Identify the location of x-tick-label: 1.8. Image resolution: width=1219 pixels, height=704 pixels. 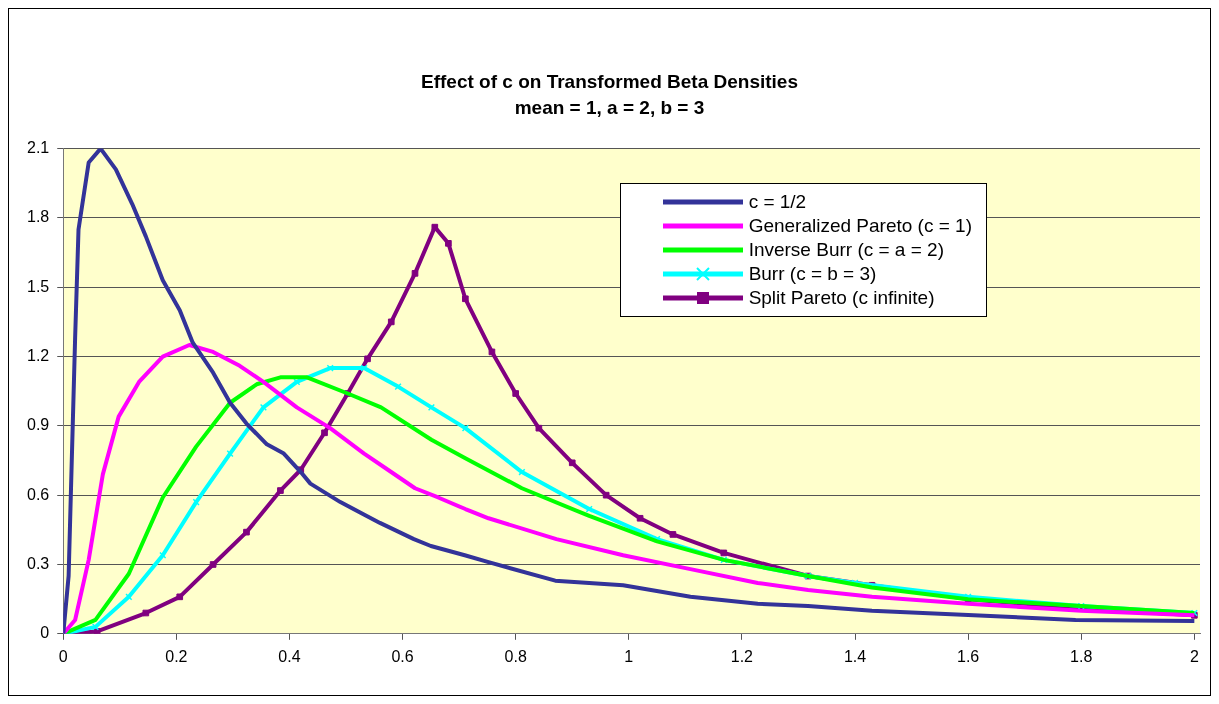
(1081, 656).